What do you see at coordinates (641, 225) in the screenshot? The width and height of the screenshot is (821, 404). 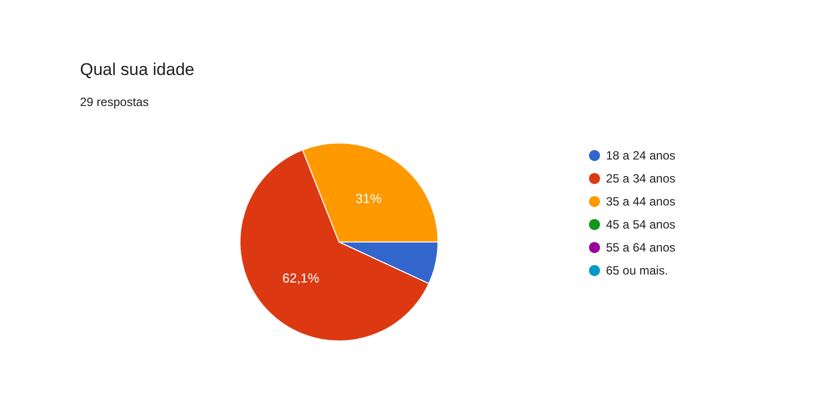 I see `legend-label: 45 a 54 anos` at bounding box center [641, 225].